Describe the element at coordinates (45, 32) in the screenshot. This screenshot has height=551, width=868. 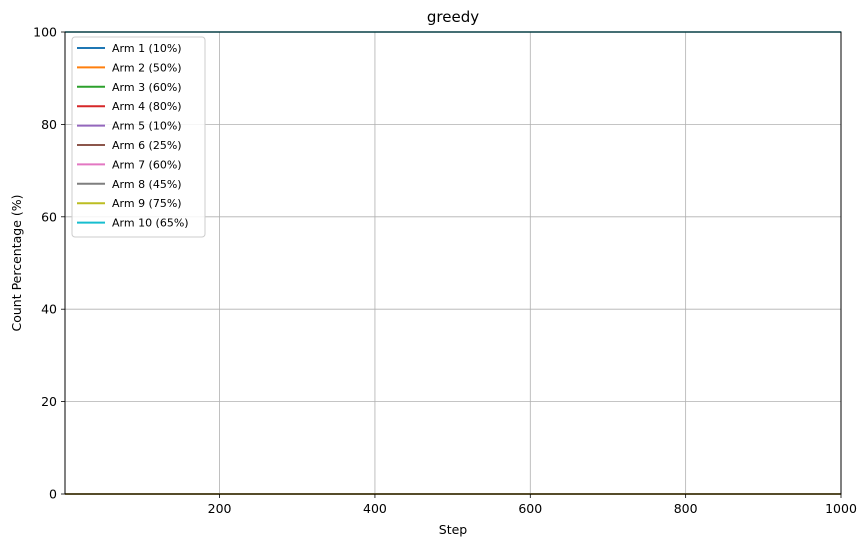
I see `y-tick-label: 100` at that location.